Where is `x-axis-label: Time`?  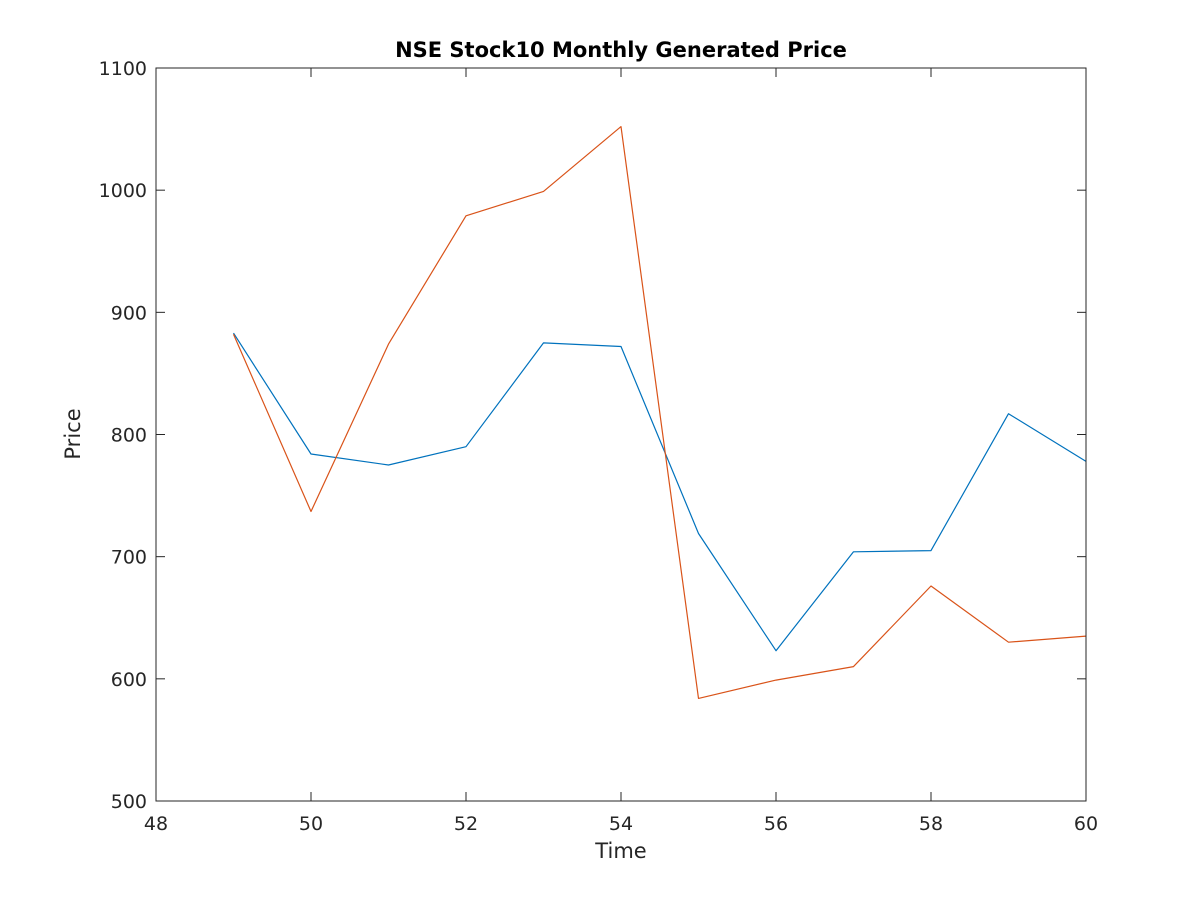
x-axis-label: Time is located at coordinates (620, 851).